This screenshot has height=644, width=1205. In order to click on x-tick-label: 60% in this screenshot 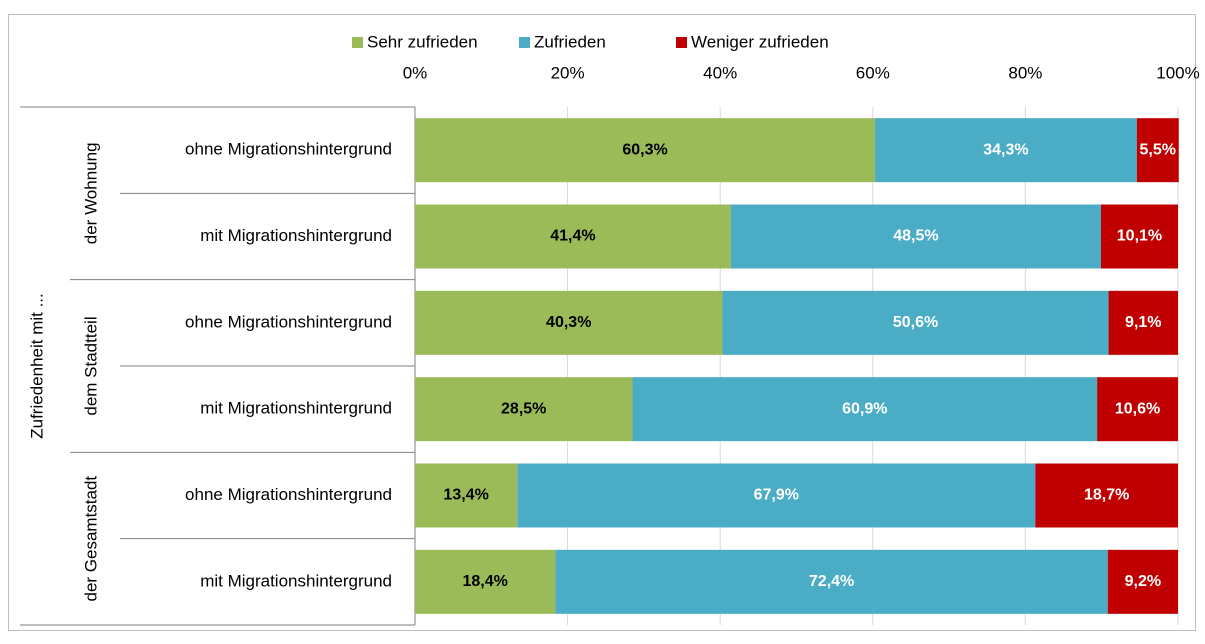, I will do `click(873, 72)`.